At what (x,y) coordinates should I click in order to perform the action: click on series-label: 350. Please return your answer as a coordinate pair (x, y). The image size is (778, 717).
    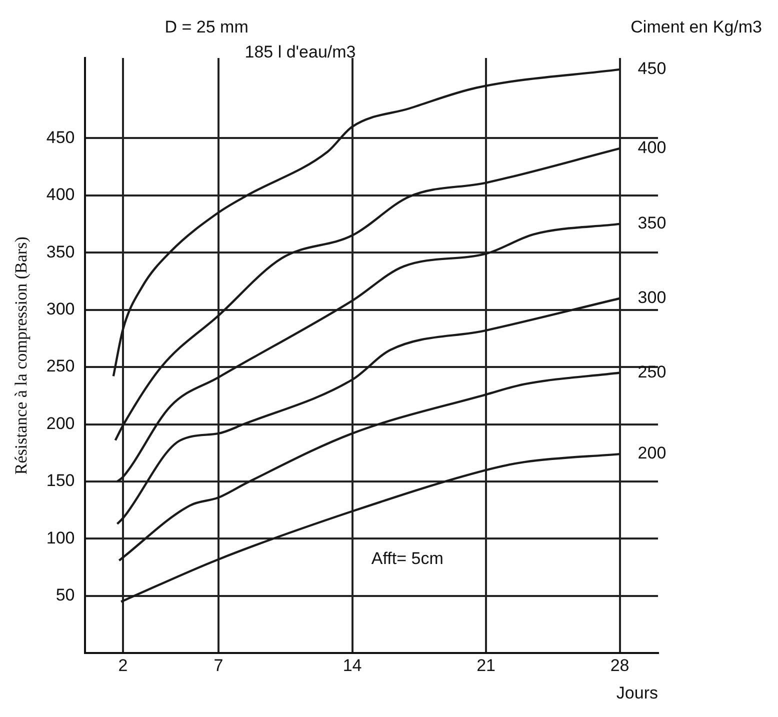
    Looking at the image, I should click on (652, 223).